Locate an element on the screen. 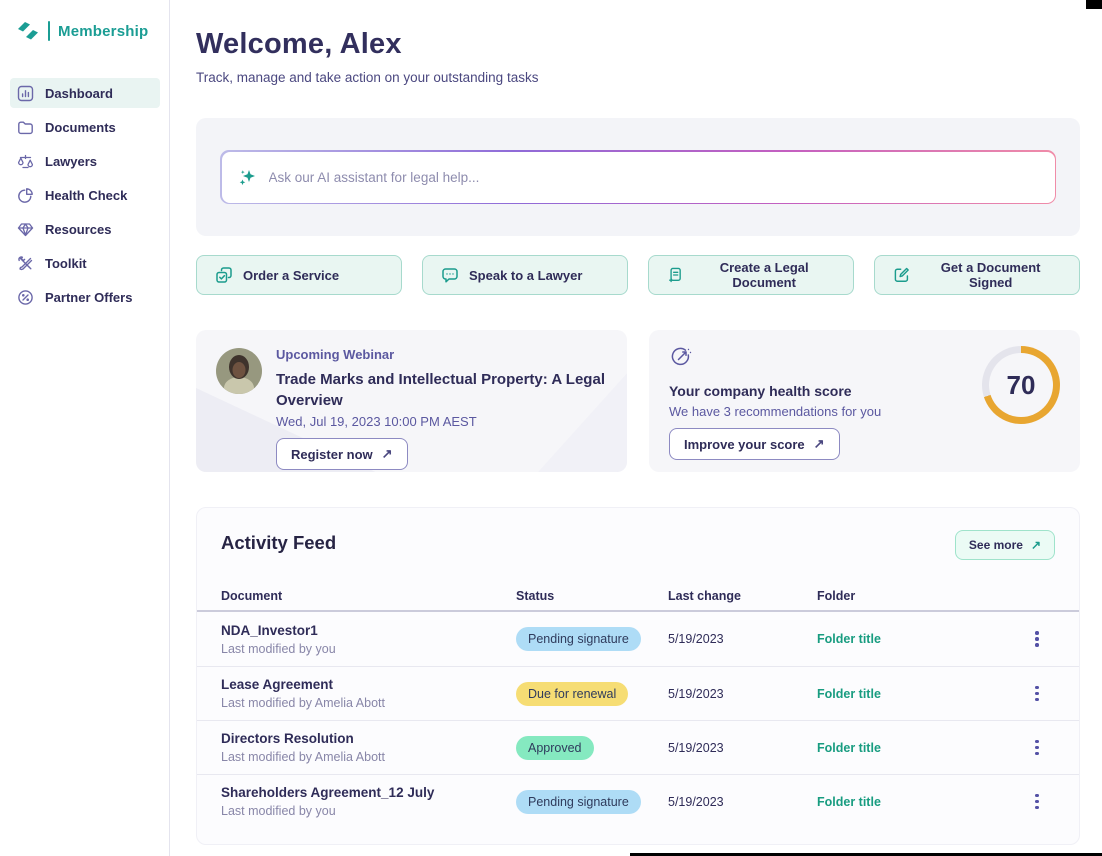 Image resolution: width=1102 pixels, height=856 pixels. health-score-subtitle: We have 3 recommendations for you is located at coordinates (775, 411).